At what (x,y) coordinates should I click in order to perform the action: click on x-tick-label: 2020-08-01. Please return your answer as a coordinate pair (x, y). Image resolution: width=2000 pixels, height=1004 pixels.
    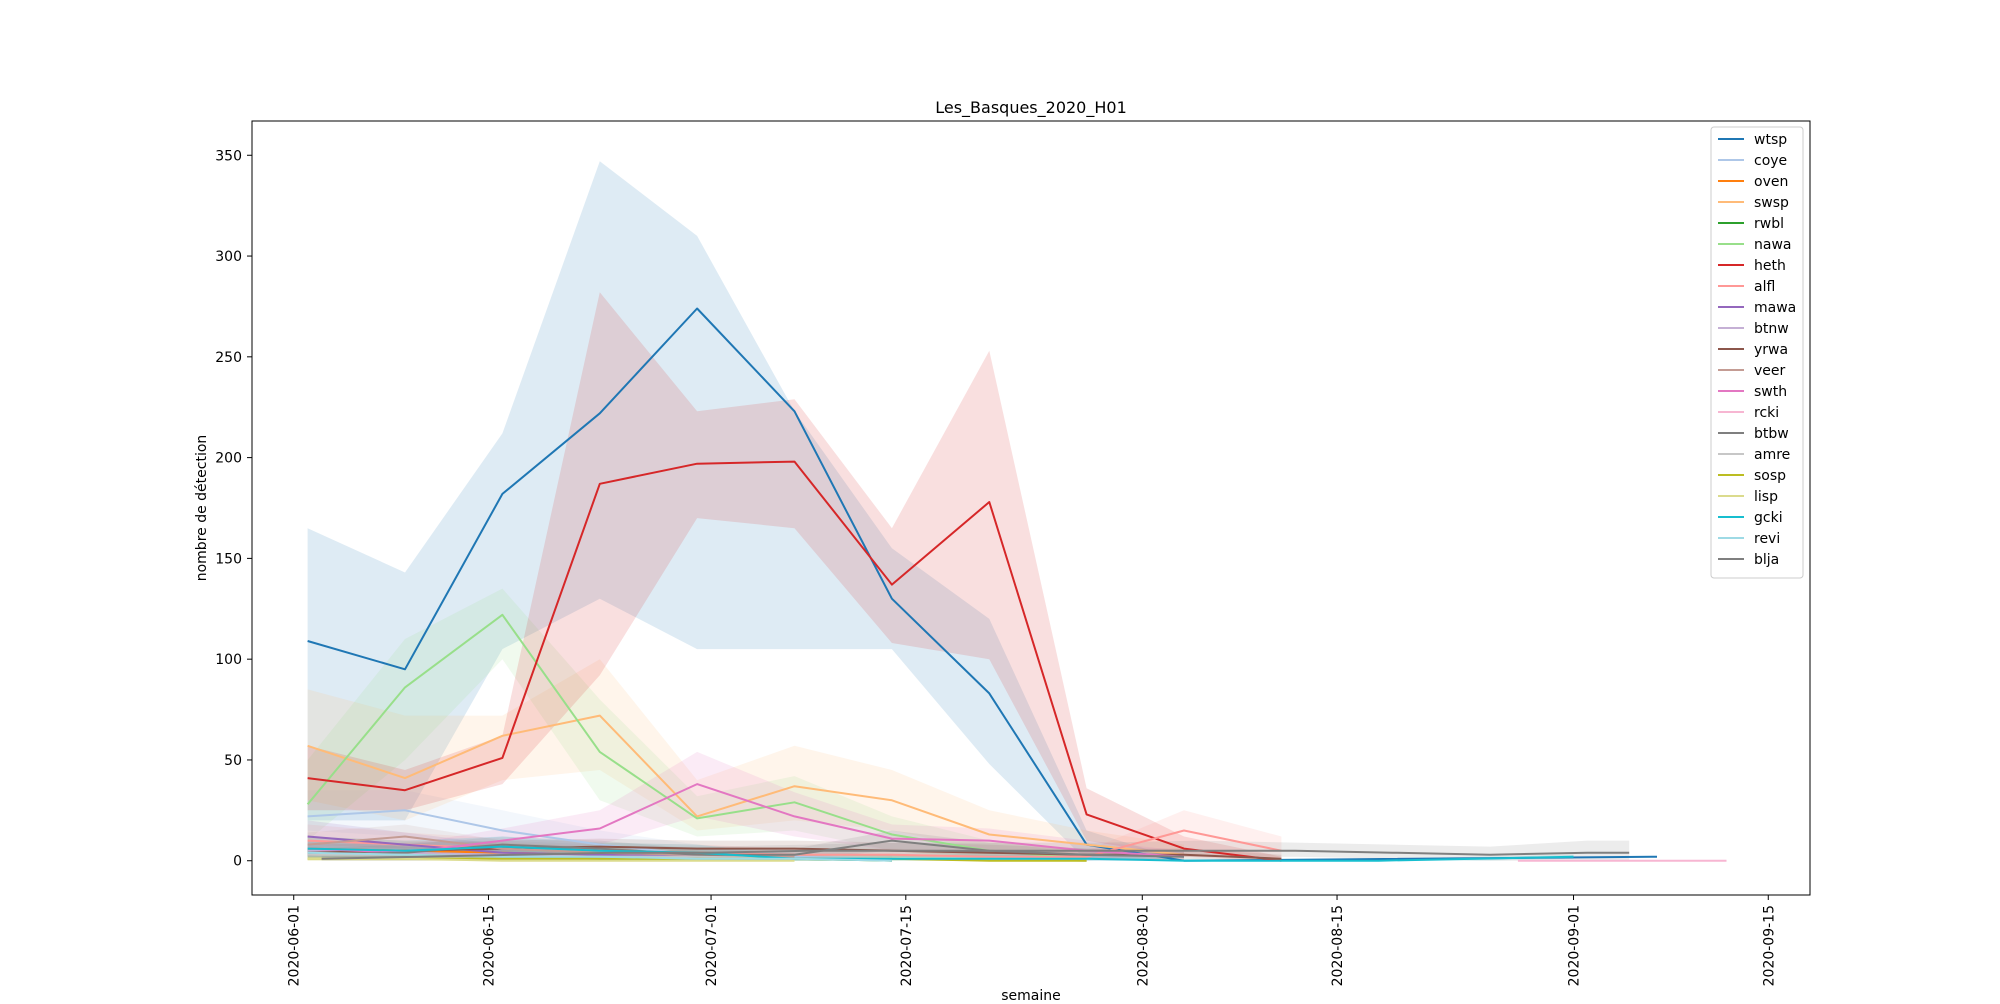
    Looking at the image, I should click on (1143, 945).